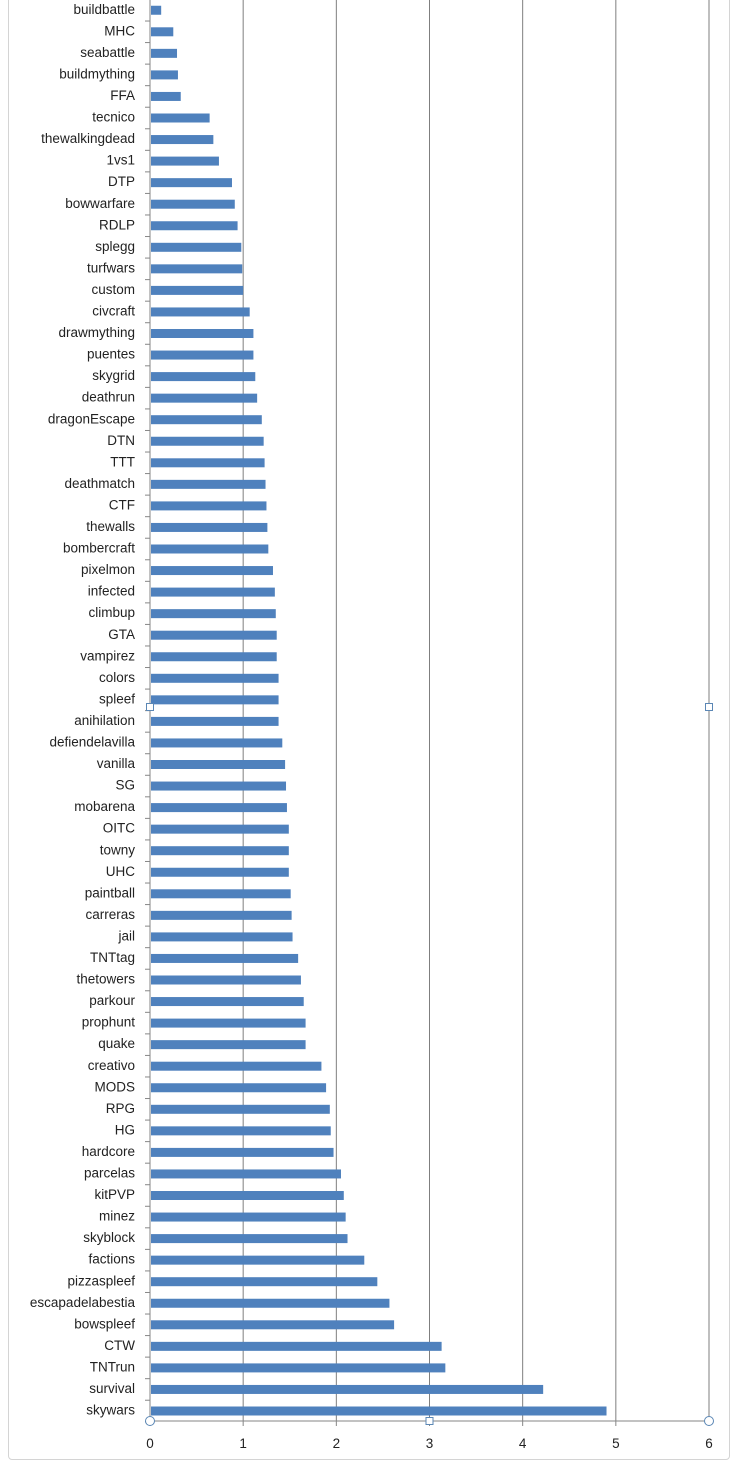 This screenshot has height=1464, width=733. Describe the element at coordinates (92, 742) in the screenshot. I see `category-label: defiendelavilla` at that location.